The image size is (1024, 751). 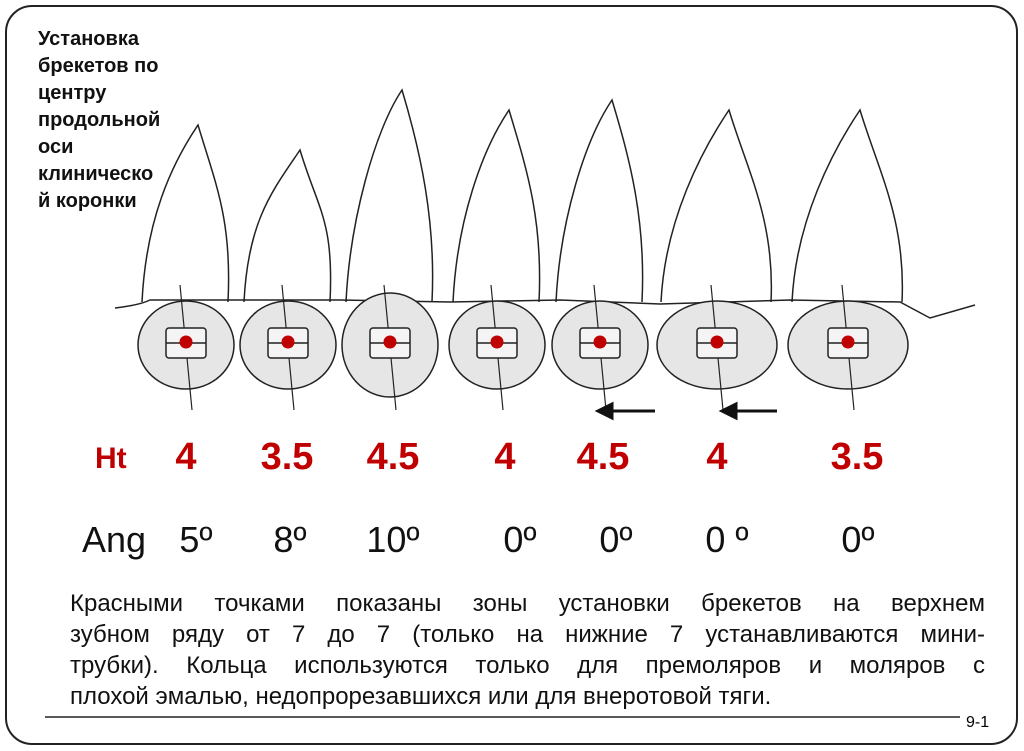 I want to click on title-line: й коронки, so click(x=87, y=201).